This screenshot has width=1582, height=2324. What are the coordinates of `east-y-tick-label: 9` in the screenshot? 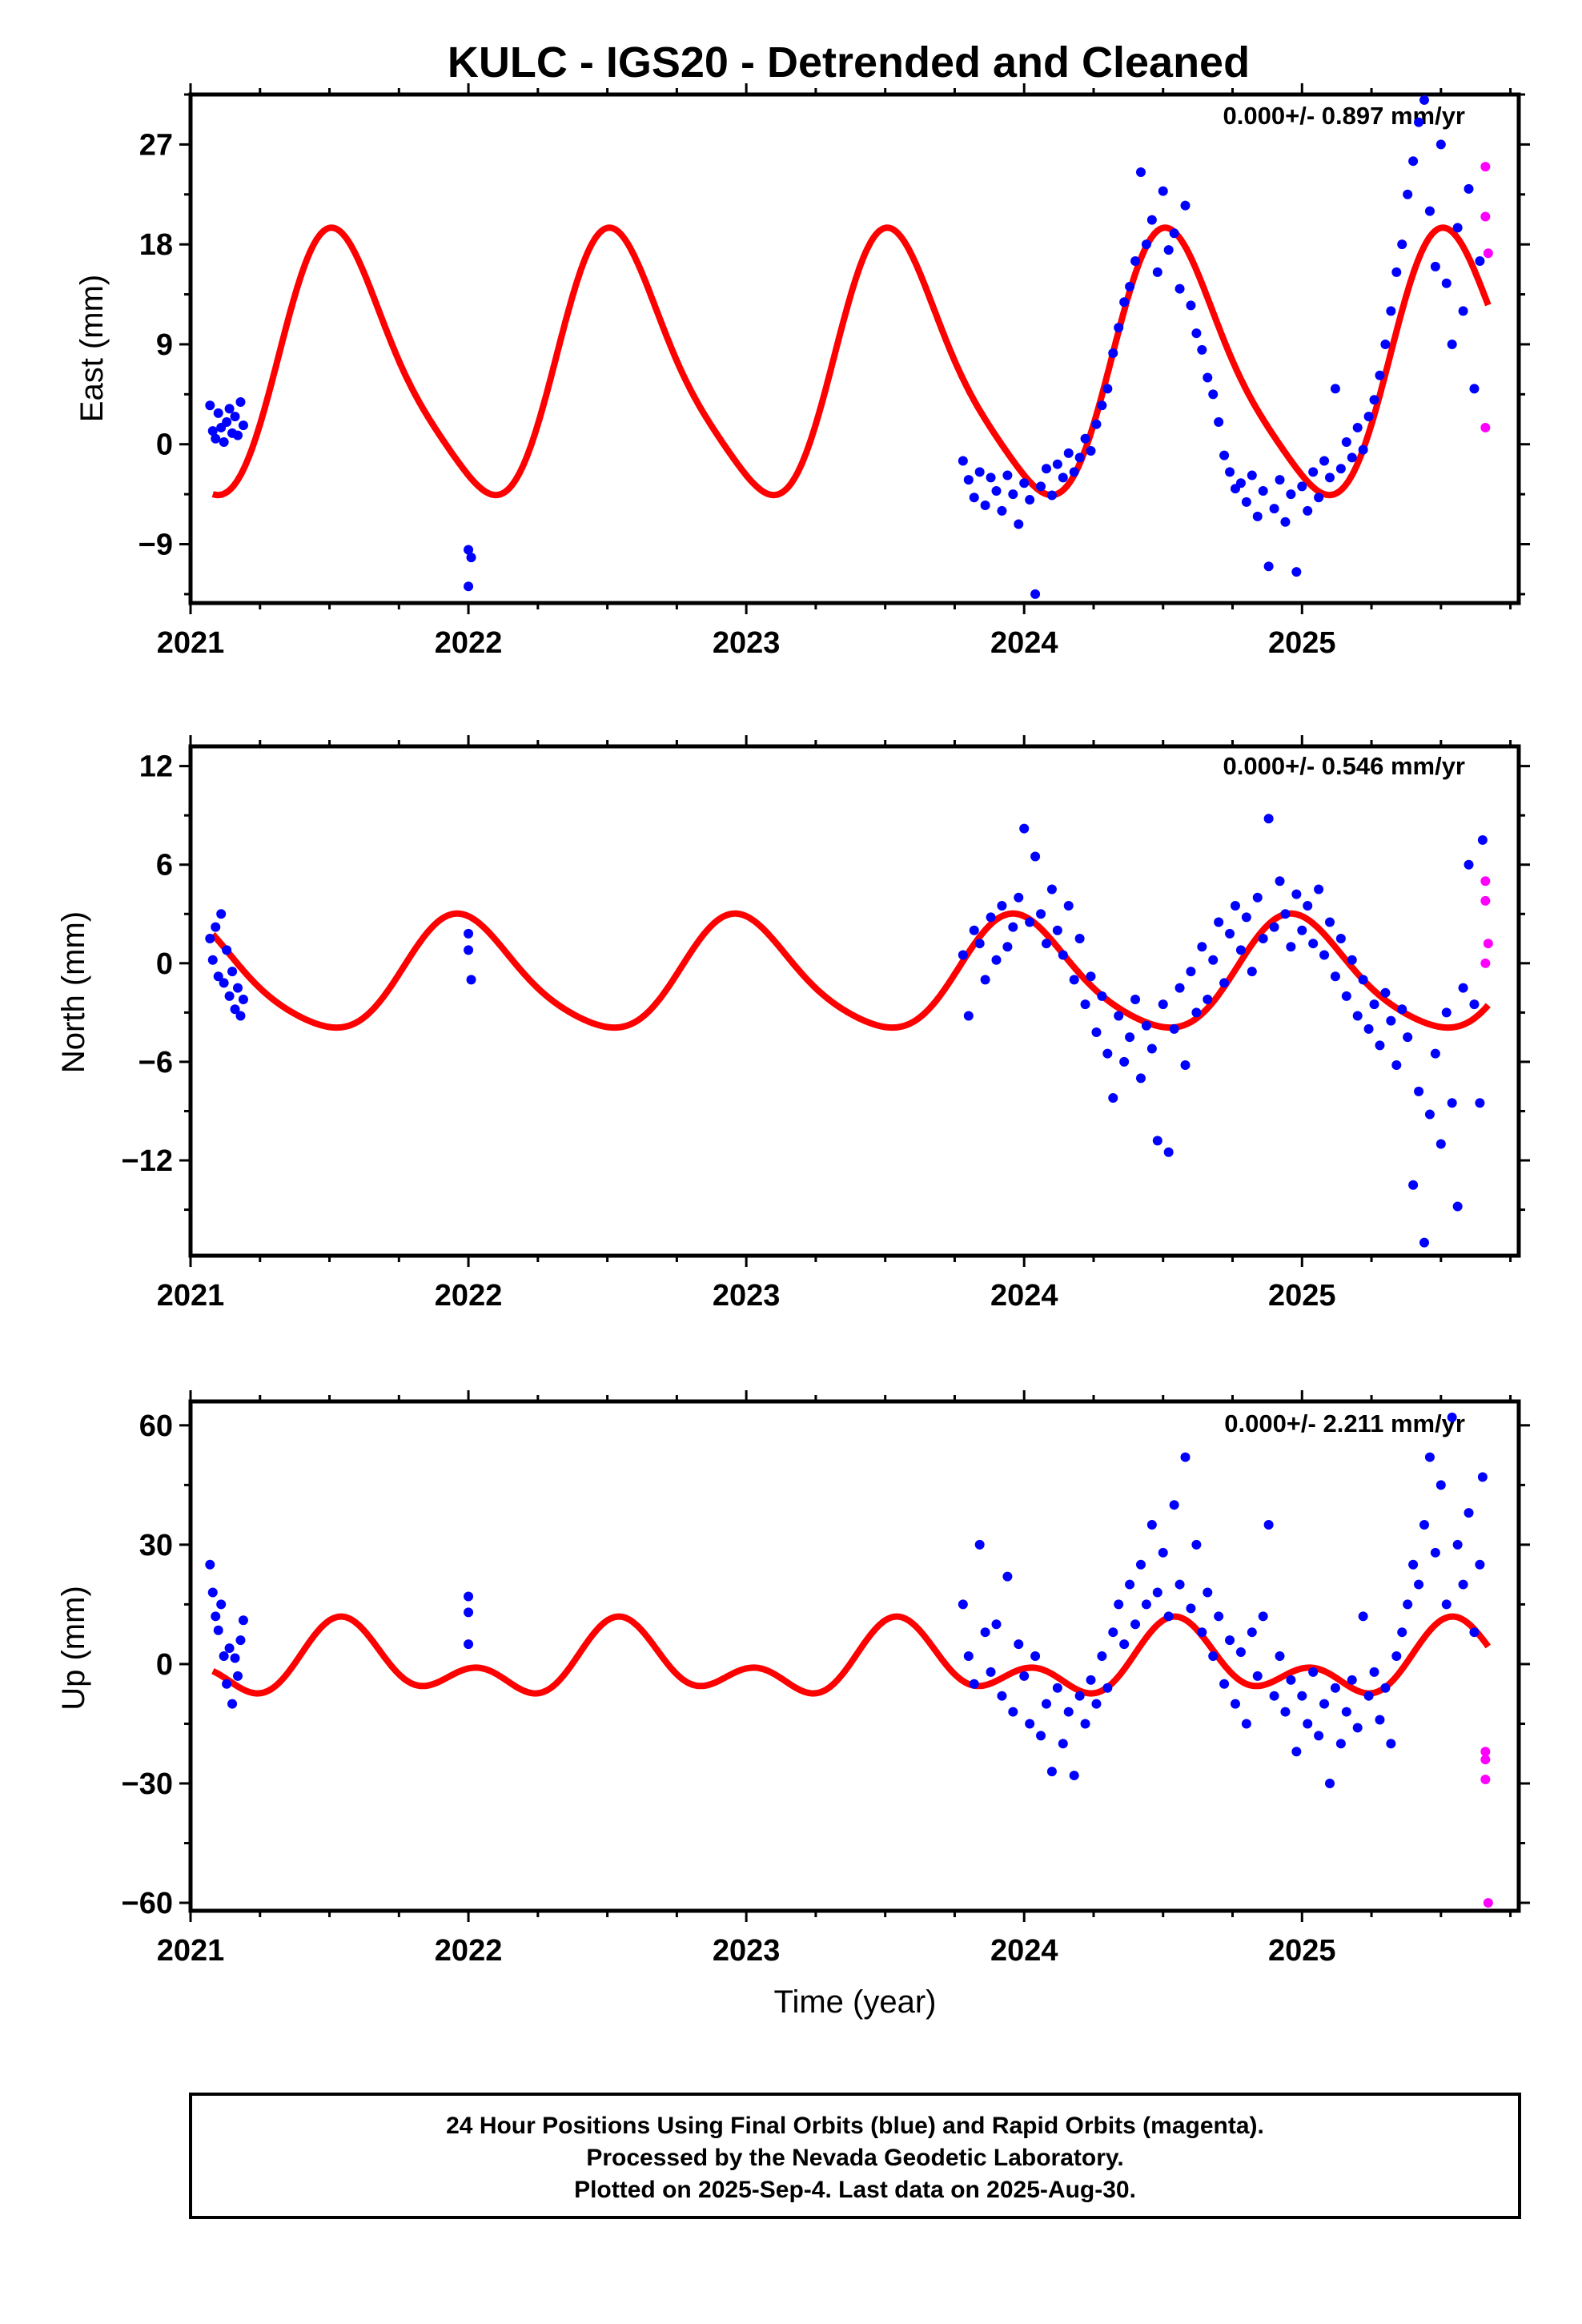 It's located at (164, 345).